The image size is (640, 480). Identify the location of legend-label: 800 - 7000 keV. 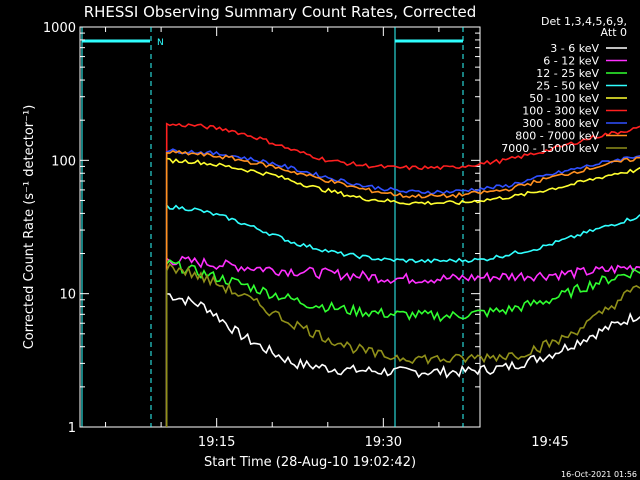
(557, 136).